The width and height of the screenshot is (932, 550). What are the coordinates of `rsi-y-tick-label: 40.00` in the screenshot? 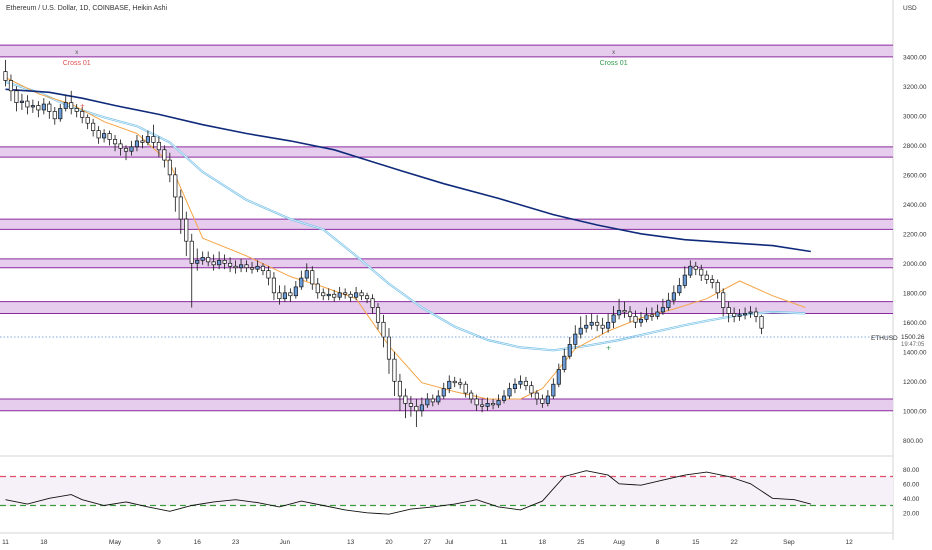 It's located at (911, 499).